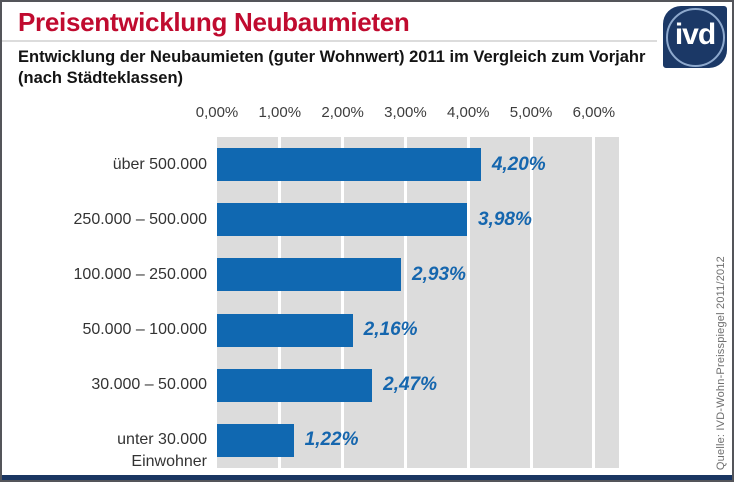  I want to click on logo-text: ivd, so click(695, 34).